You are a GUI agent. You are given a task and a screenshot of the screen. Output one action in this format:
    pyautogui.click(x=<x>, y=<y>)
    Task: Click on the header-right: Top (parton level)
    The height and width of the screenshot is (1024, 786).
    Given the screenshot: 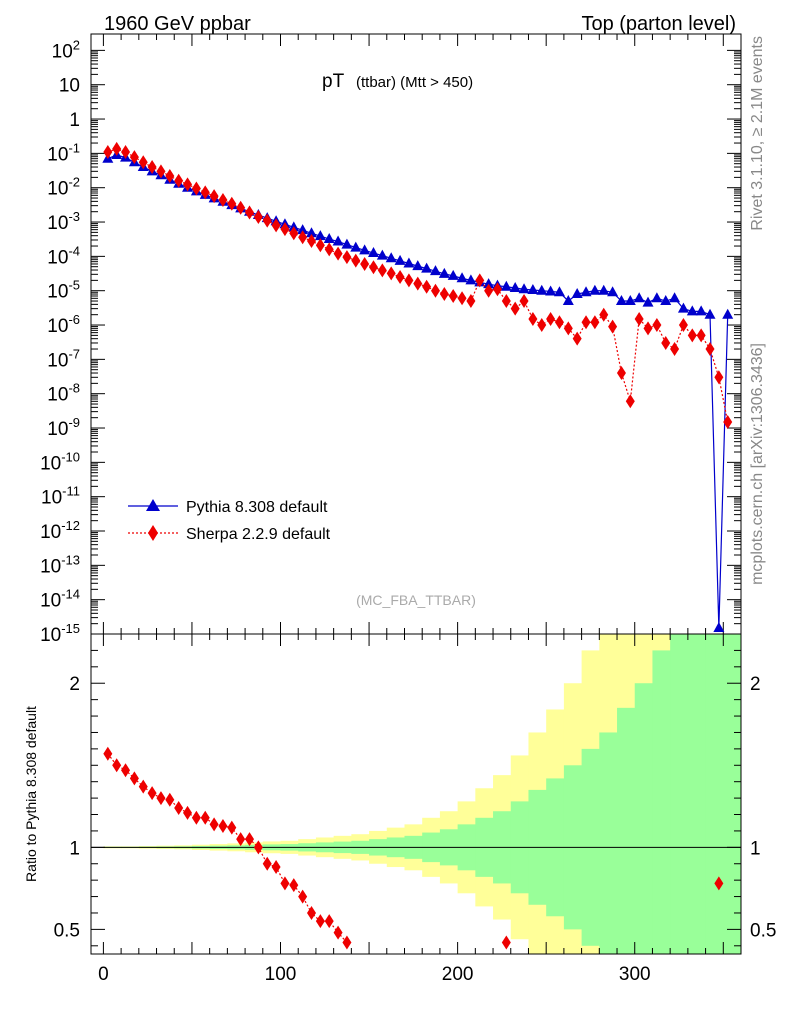 What is the action you would take?
    pyautogui.click(x=658, y=24)
    